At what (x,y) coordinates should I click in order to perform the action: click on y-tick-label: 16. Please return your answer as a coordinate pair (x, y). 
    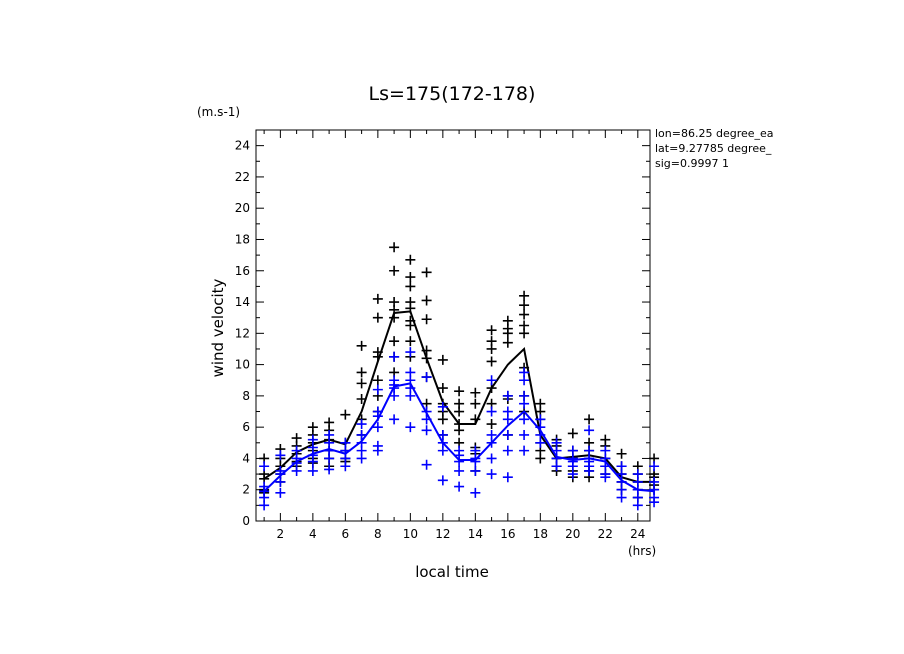
    Looking at the image, I should click on (242, 271).